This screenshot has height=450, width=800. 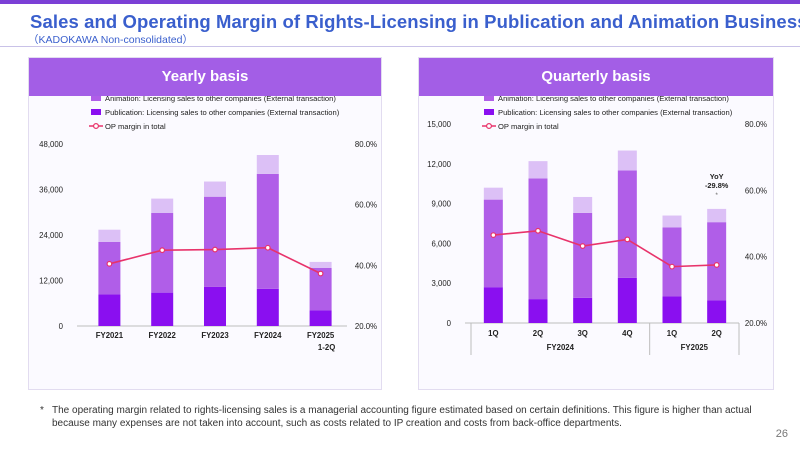 I want to click on title-divider, so click(x=400, y=46).